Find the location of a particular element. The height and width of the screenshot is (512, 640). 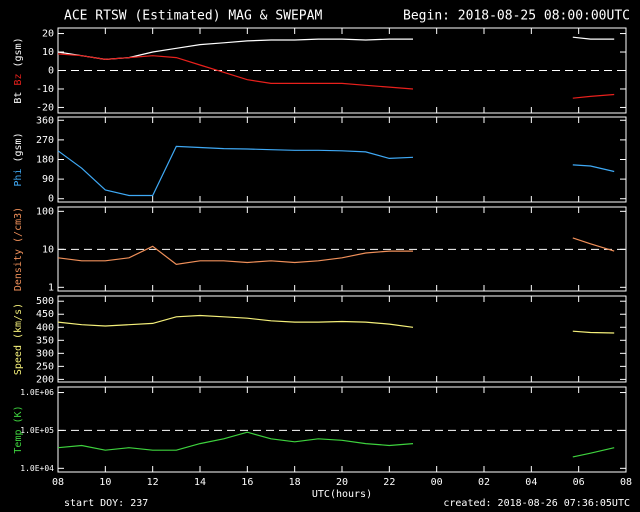

x-tick-label: 10 is located at coordinates (105, 482).